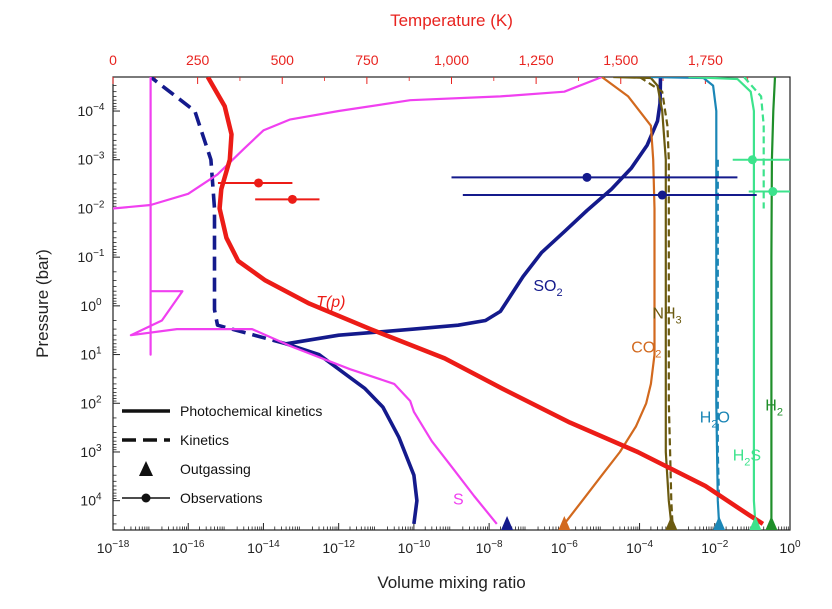 The image size is (832, 609). Describe the element at coordinates (251, 411) in the screenshot. I see `legend-label-photochemical: Photochemical kinetics` at that location.